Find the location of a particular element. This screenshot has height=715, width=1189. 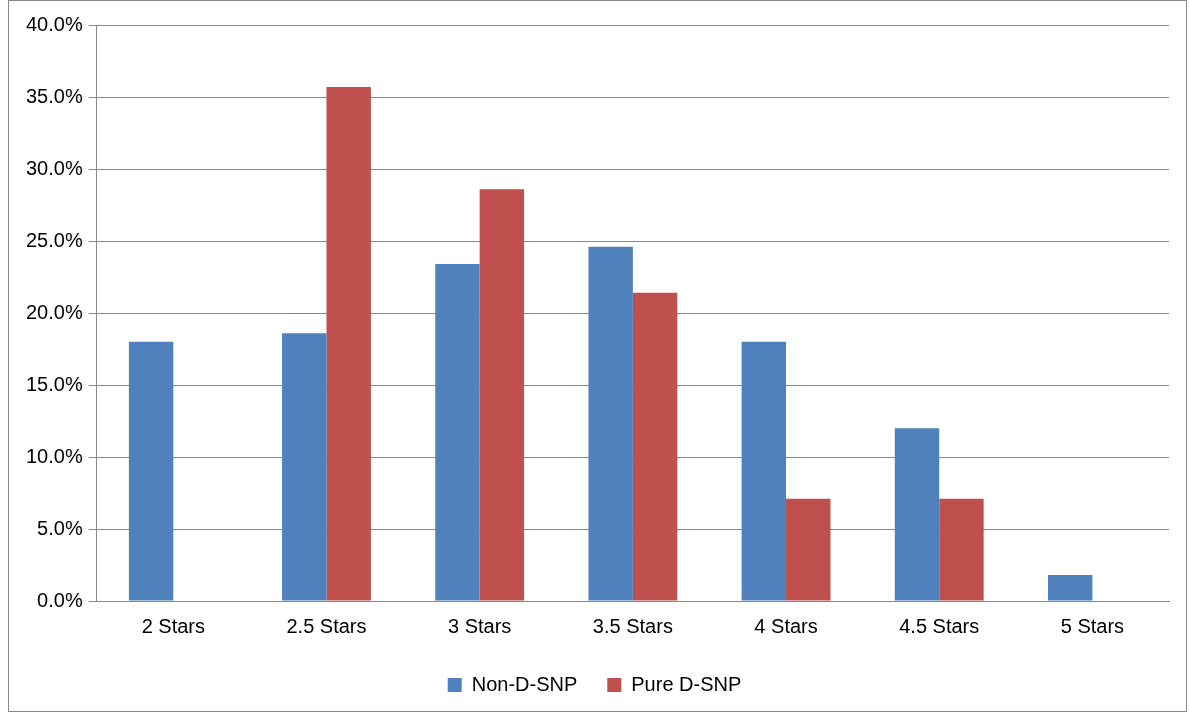

y-tick-label: 40.0% is located at coordinates (54, 23).